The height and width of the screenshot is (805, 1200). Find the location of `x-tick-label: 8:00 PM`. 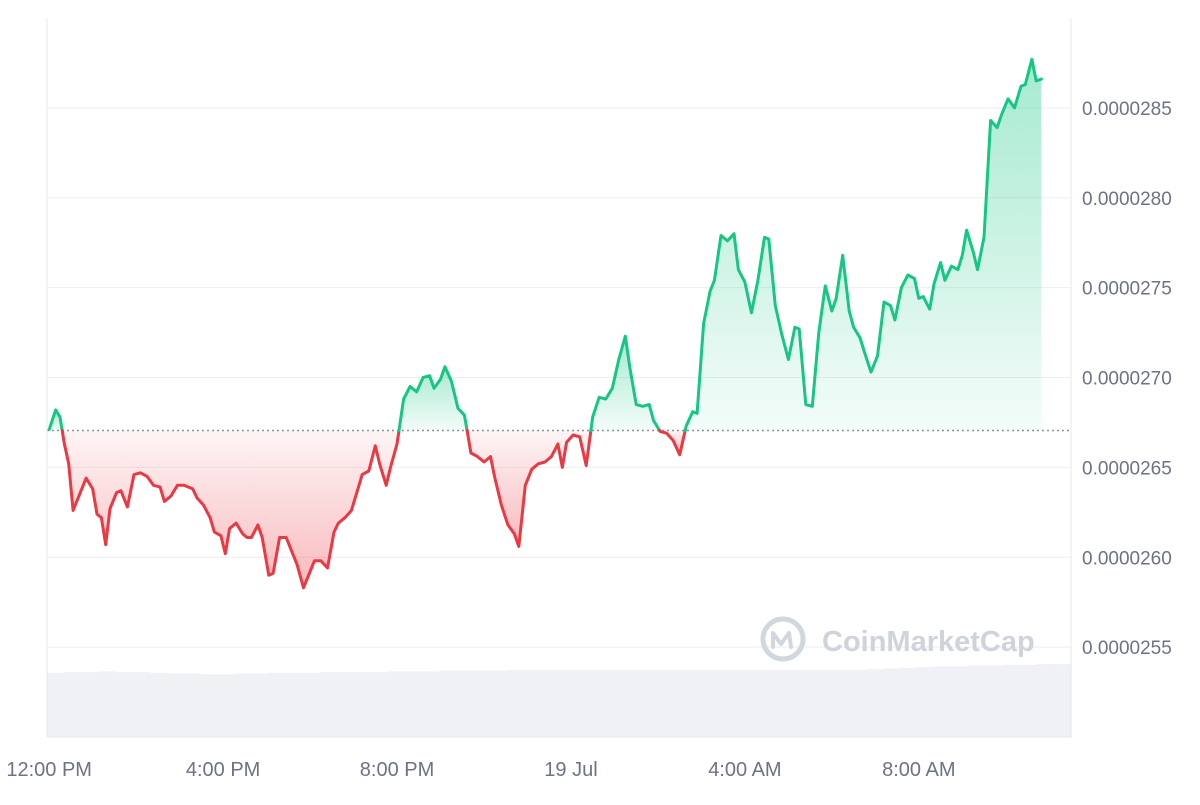

x-tick-label: 8:00 PM is located at coordinates (397, 770).